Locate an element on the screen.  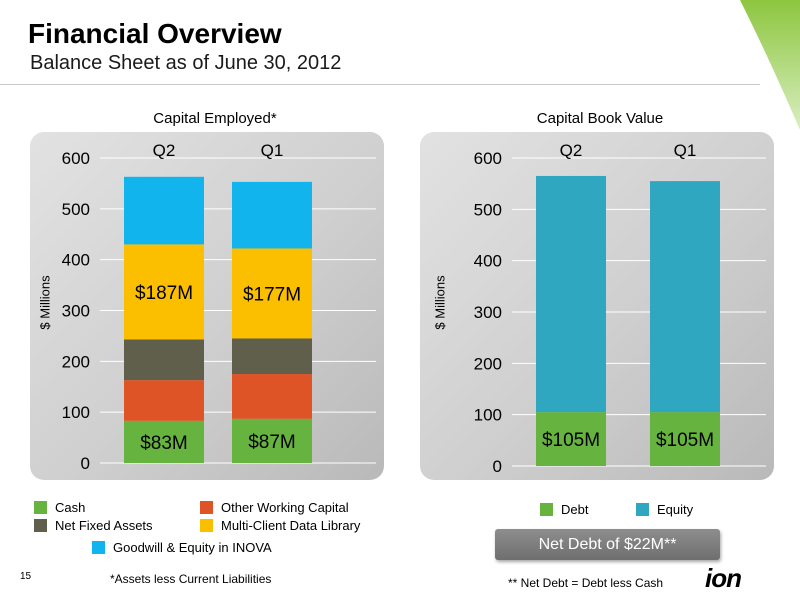
chart1-data-label-q2-multi-client-data-library: $187M is located at coordinates (164, 293).